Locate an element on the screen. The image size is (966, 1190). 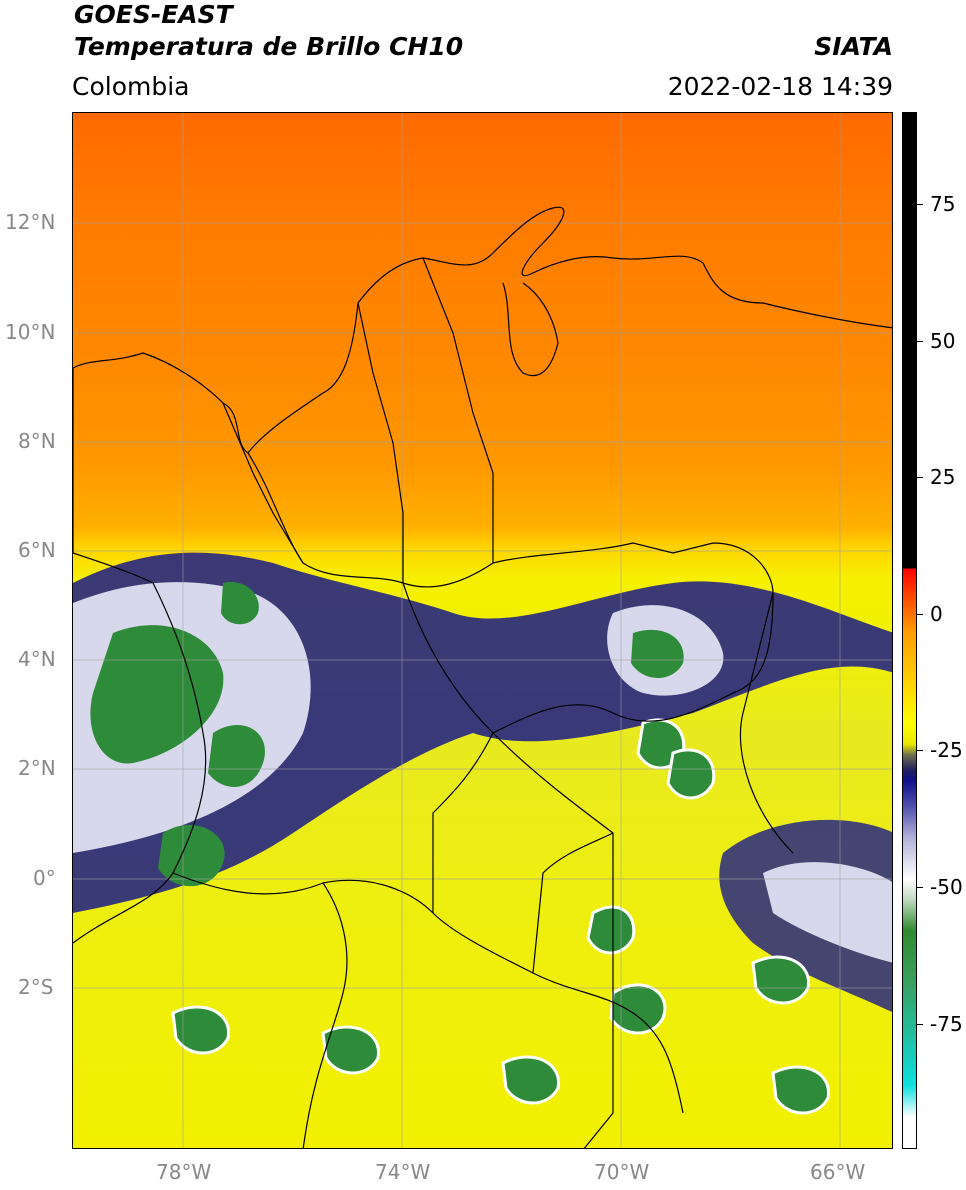
lat-label: 0° is located at coordinates (44, 878).